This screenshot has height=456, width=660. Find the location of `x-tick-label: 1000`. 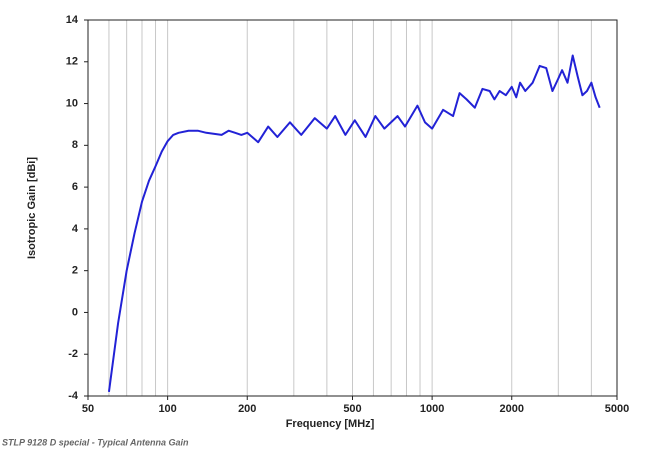

x-tick-label: 1000 is located at coordinates (432, 409).